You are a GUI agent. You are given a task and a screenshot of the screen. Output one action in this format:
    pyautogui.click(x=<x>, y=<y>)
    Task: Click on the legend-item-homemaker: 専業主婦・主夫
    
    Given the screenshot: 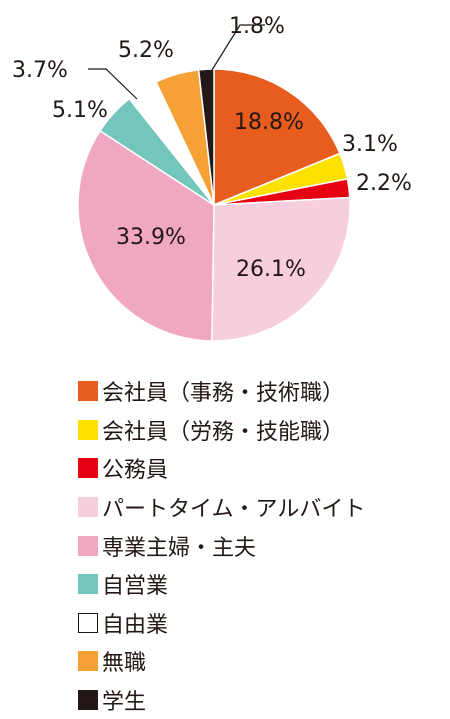 What is the action you would take?
    pyautogui.click(x=221, y=545)
    